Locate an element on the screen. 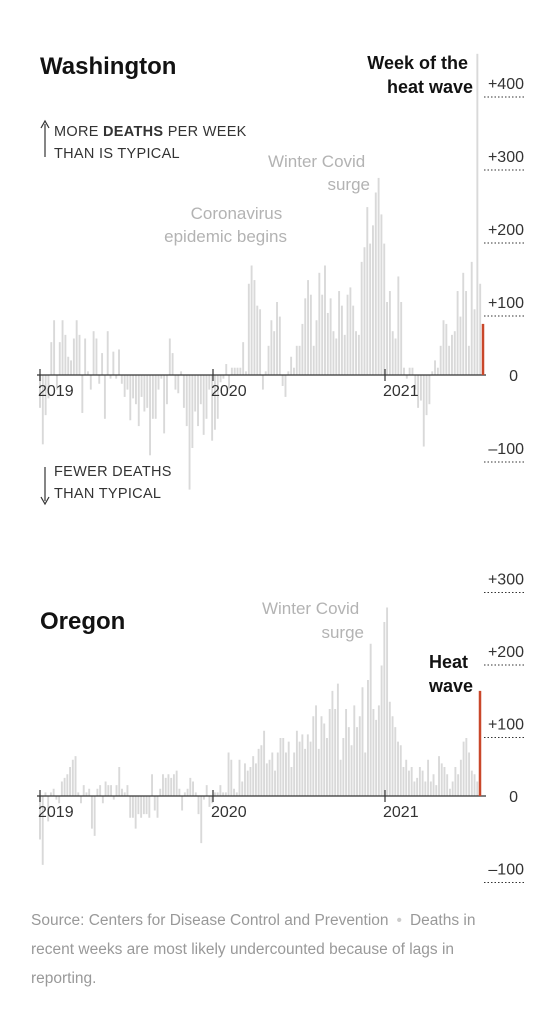 Image resolution: width=558 pixels, height=1024 pixels. y-tick-label: +100 is located at coordinates (506, 303).